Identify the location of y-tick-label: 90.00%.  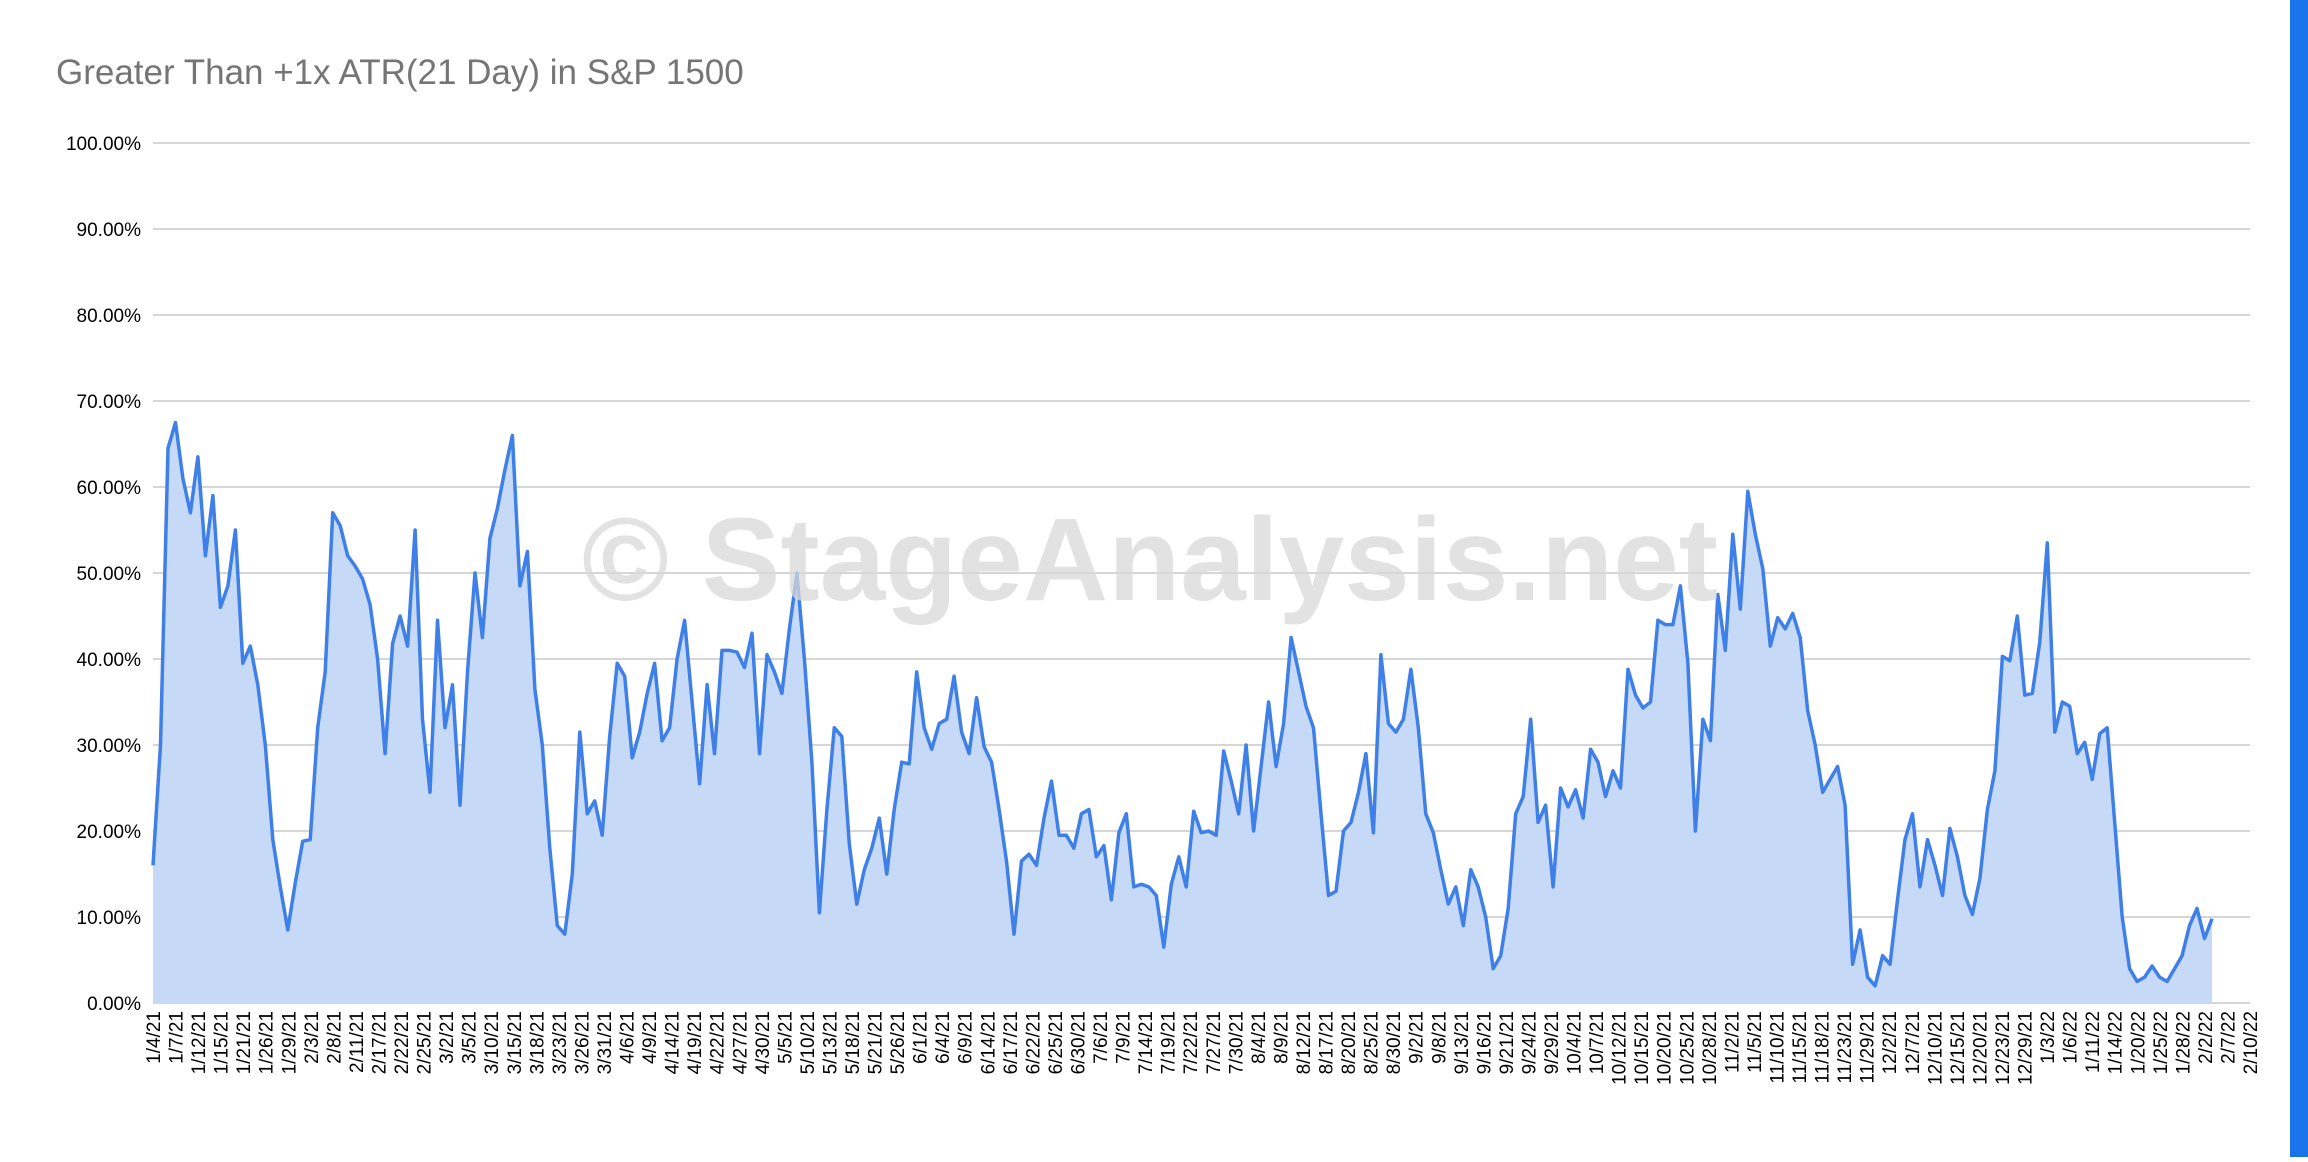
(109, 230).